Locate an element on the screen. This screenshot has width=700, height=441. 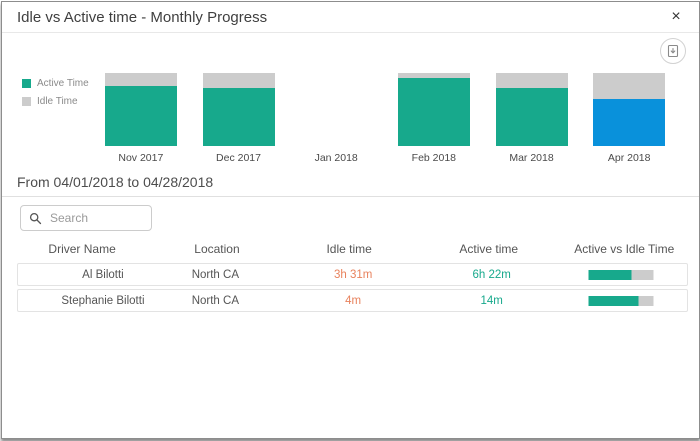
driver-table-row: Al Bilotti North CA 3h 31m 6h 22m is located at coordinates (352, 274).